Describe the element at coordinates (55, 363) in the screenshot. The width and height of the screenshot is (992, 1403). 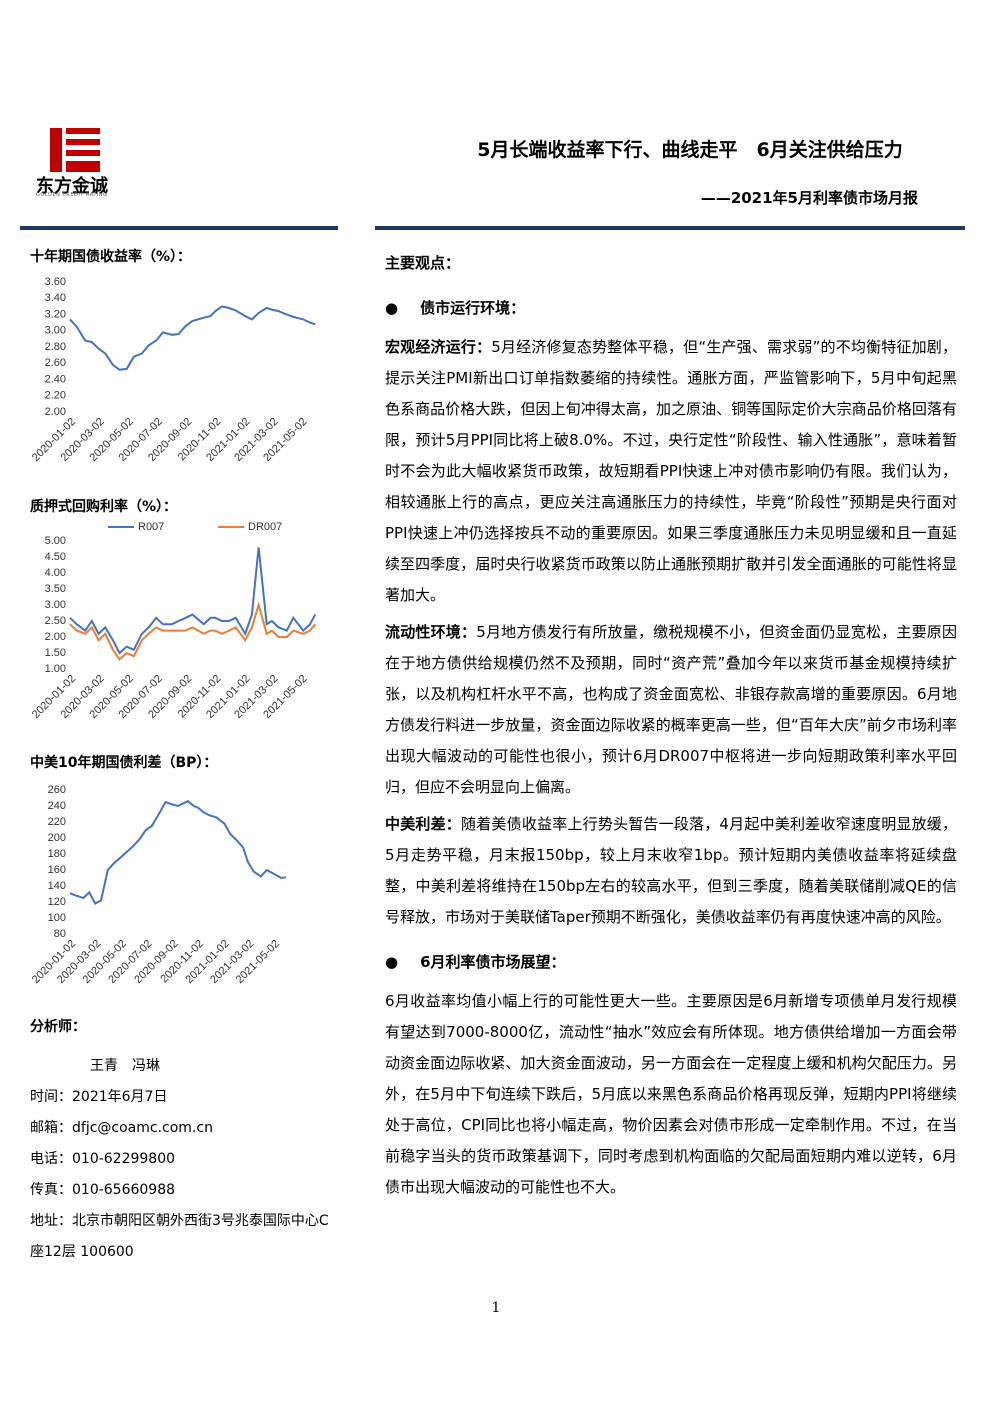
I see `y-tick-label: 2.60` at that location.